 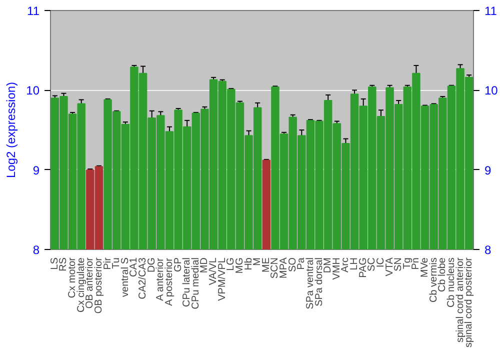 I want to click on x-tick-label: MG, so click(x=240, y=265).